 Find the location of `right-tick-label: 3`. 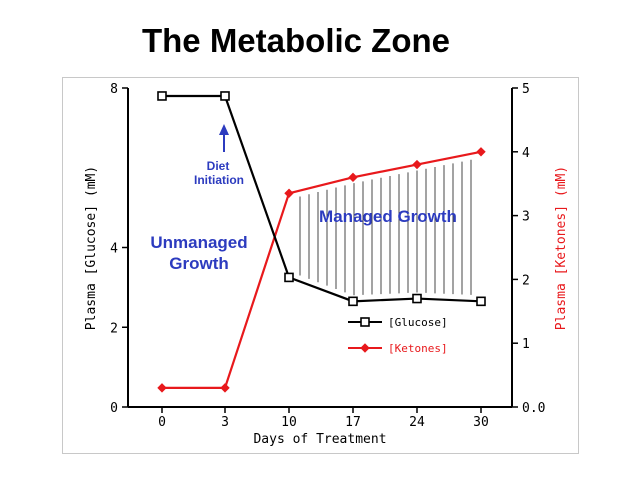

right-tick-label: 3 is located at coordinates (526, 217).